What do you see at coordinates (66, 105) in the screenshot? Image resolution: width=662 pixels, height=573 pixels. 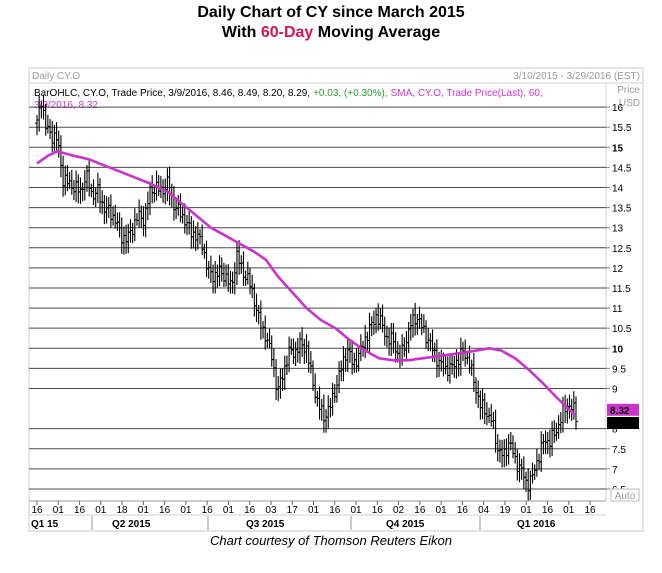 I see `legend-sma-line-2: 3/9/2016, 8.32` at bounding box center [66, 105].